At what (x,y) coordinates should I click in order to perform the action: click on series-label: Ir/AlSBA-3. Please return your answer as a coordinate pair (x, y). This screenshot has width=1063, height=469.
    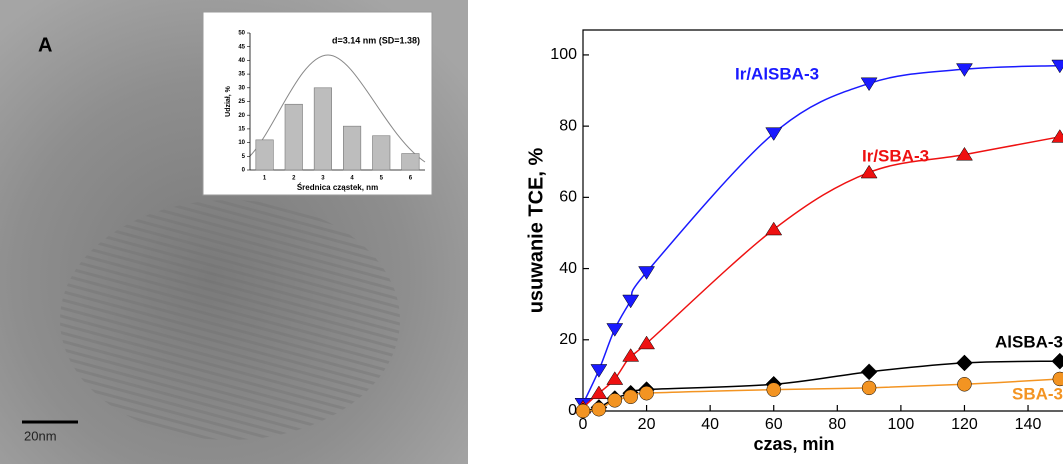
    Looking at the image, I should click on (777, 73).